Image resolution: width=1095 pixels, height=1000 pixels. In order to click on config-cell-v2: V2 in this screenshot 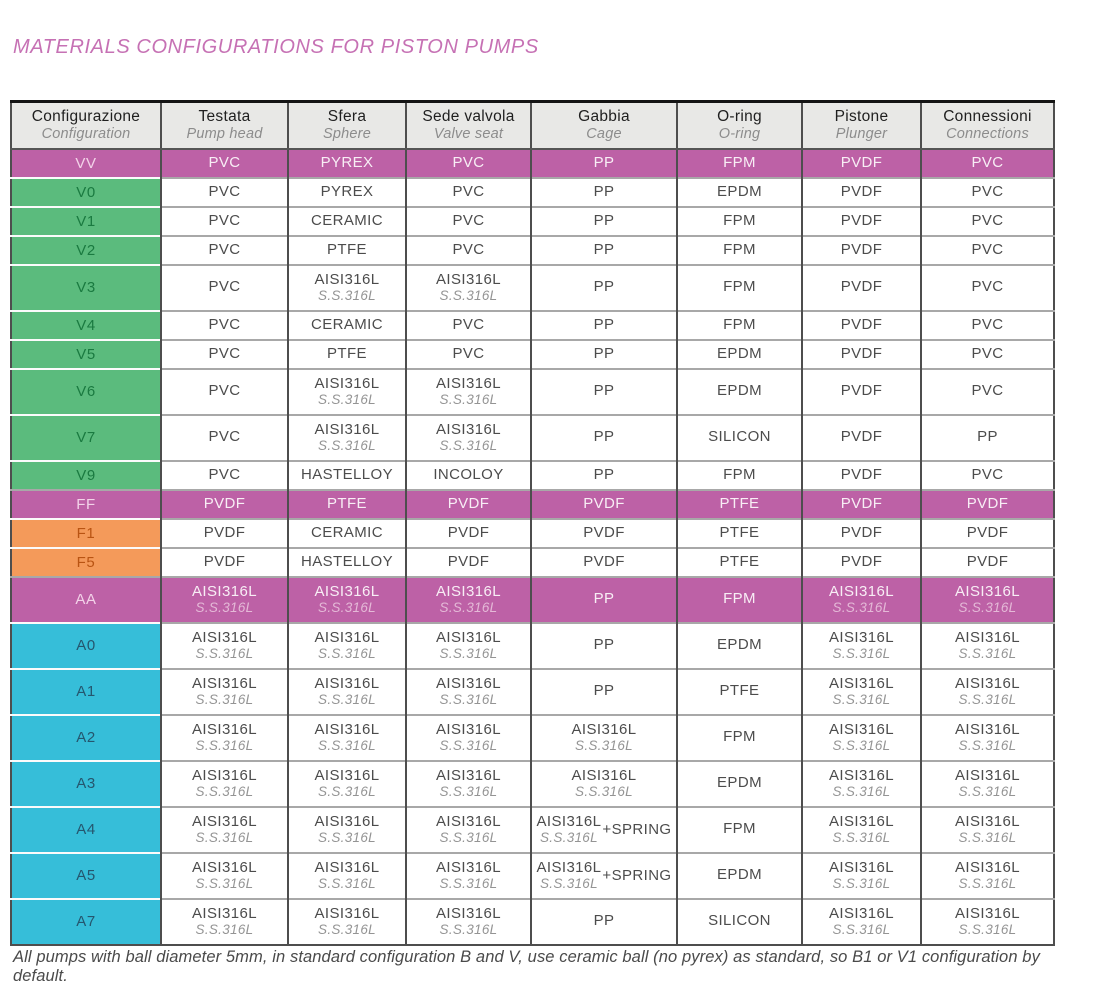, I will do `click(86, 249)`.